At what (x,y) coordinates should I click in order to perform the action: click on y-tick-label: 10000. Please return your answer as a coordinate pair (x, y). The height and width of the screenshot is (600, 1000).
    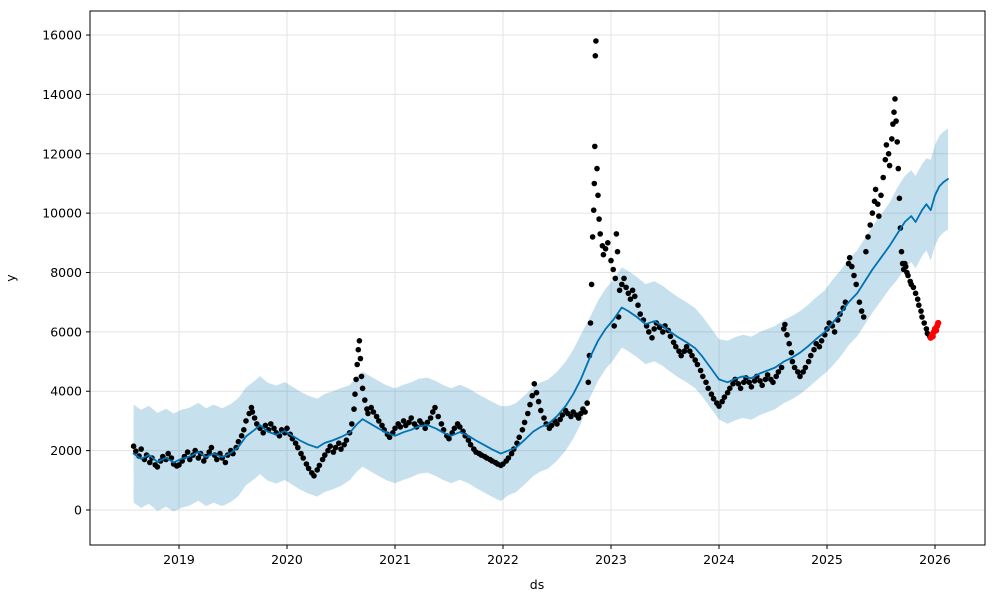
    Looking at the image, I should click on (62, 213).